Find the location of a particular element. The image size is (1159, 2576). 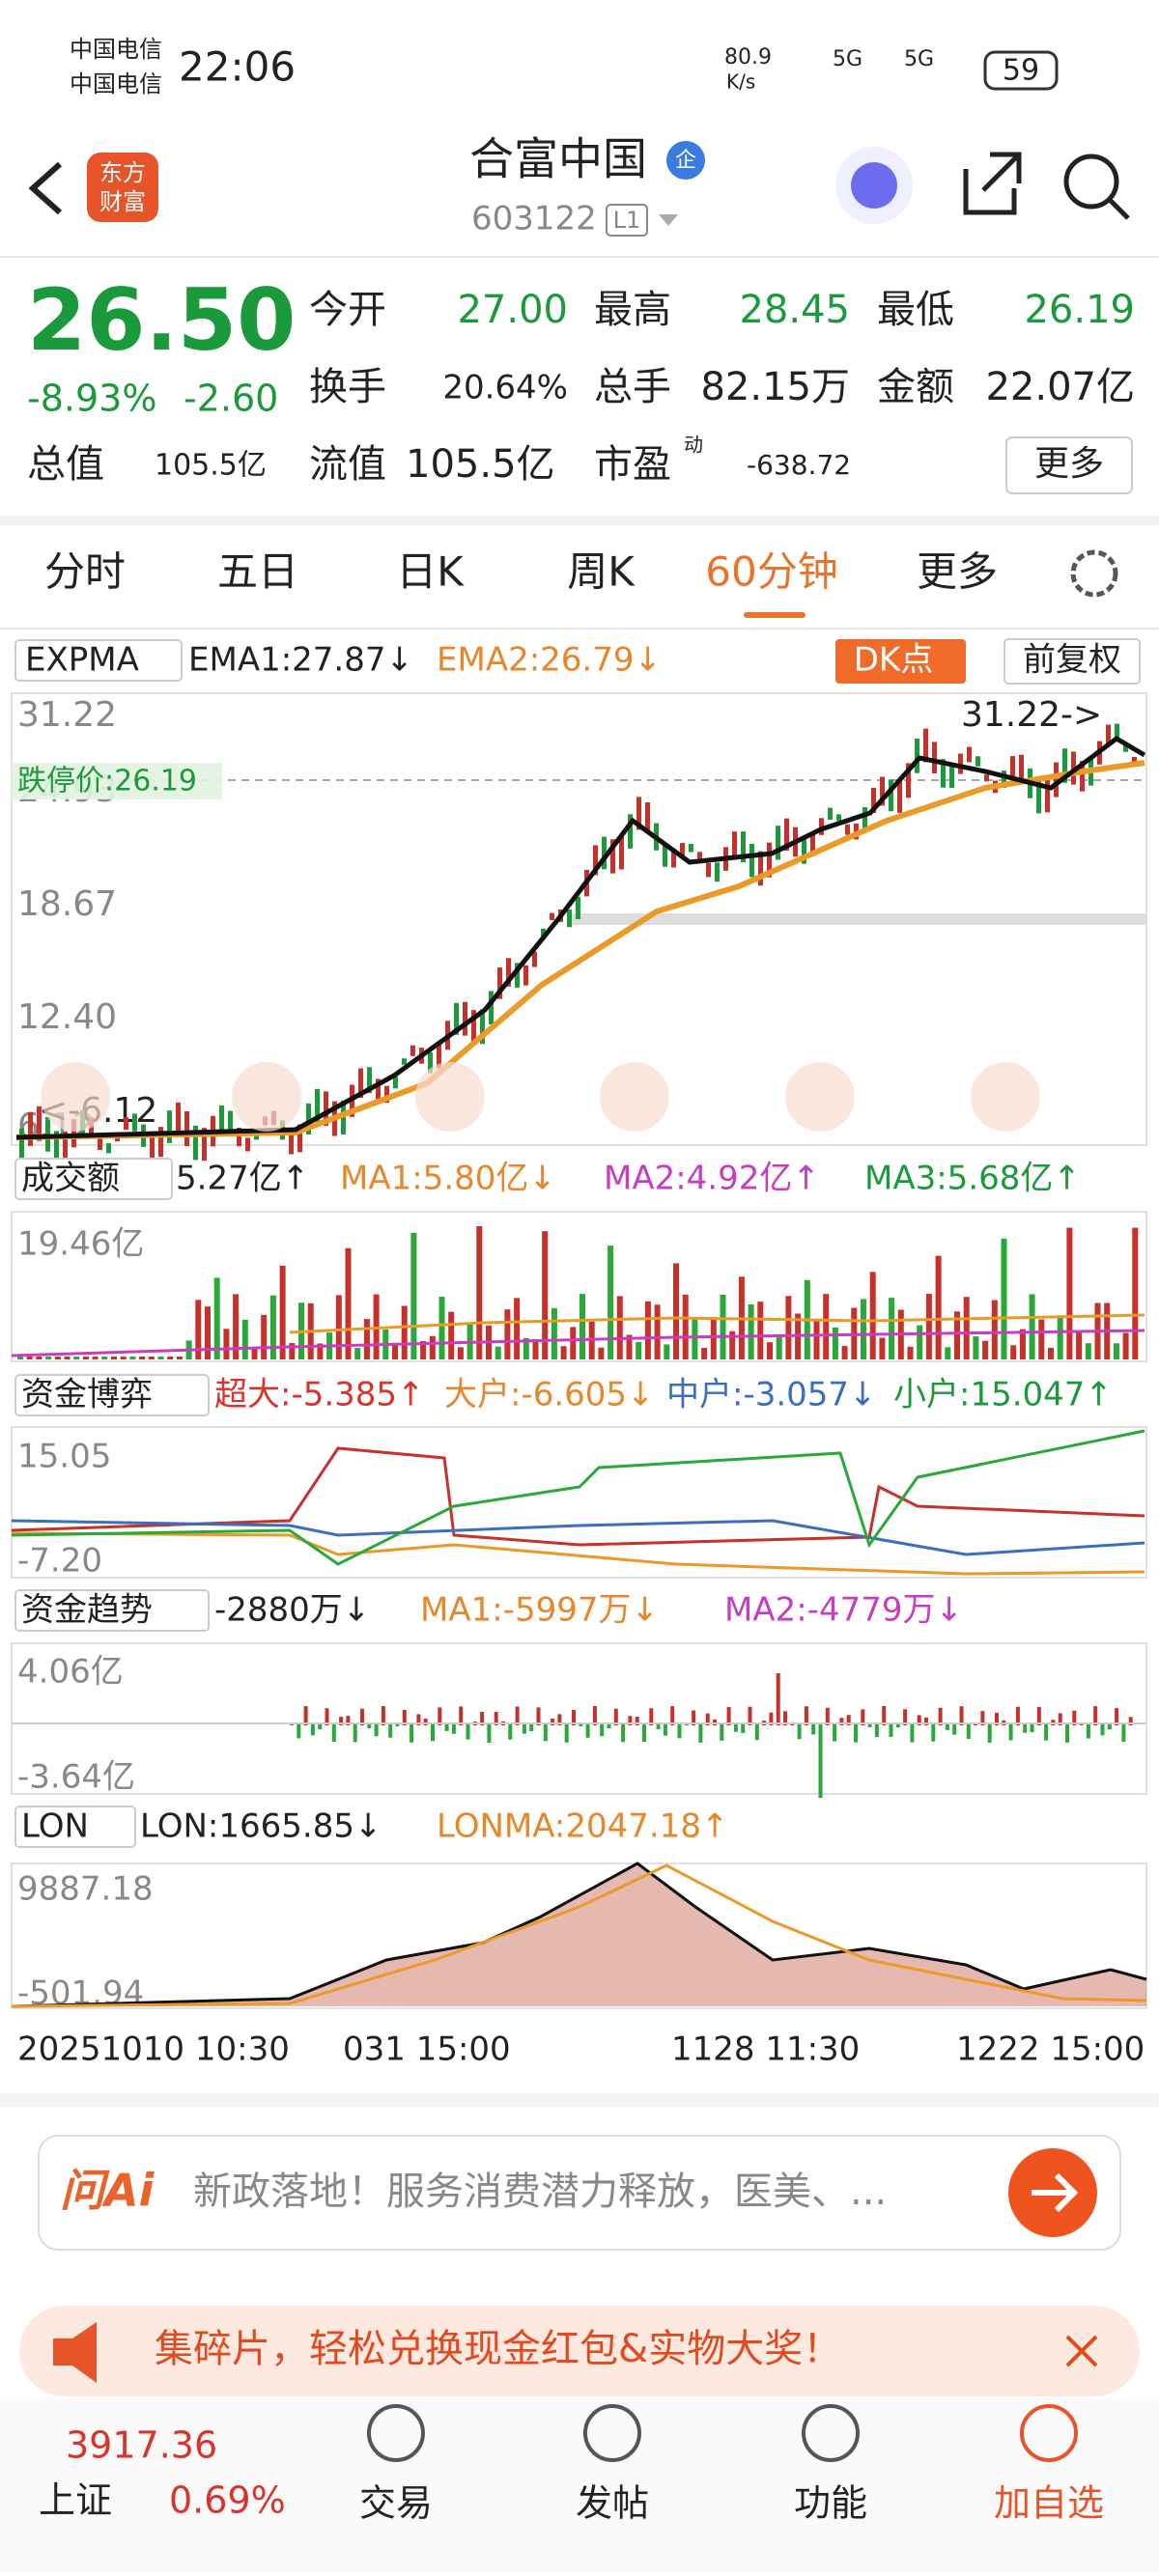

tab: 五日 is located at coordinates (257, 572).